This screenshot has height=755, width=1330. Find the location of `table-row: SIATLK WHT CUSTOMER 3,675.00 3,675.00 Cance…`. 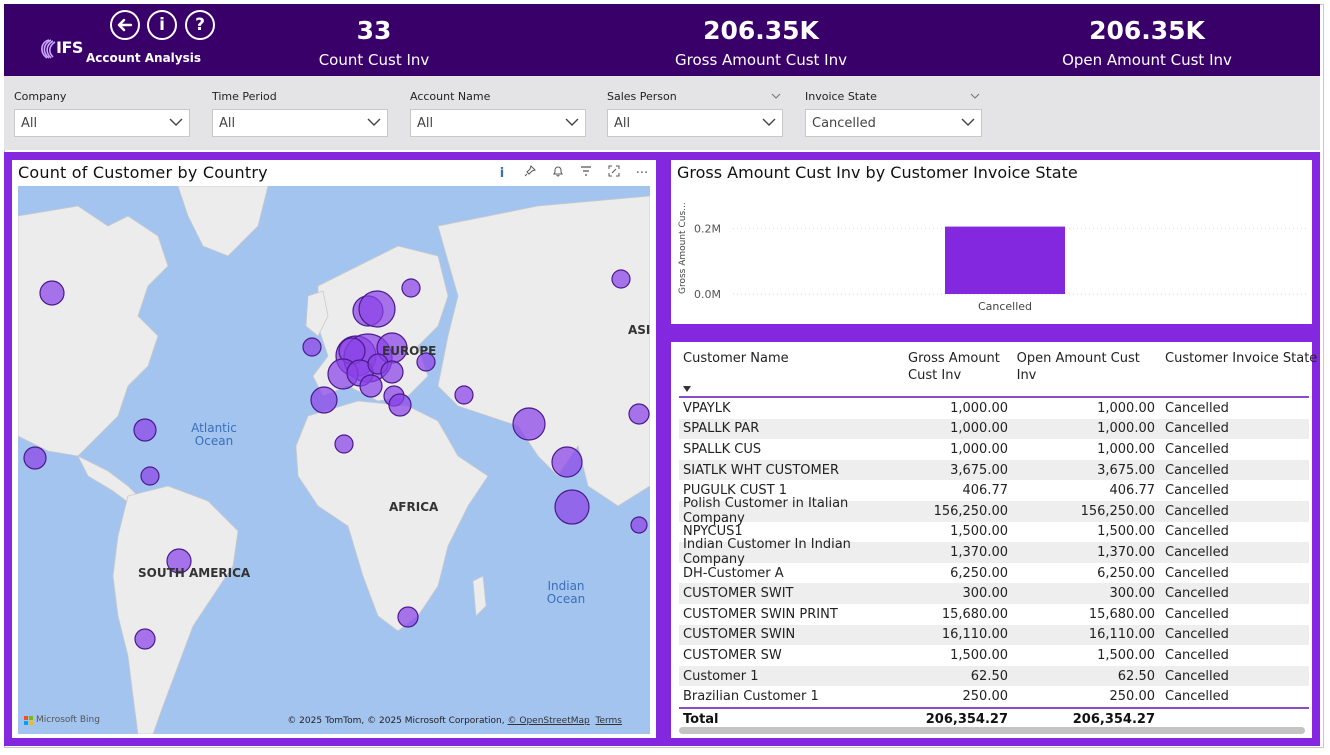

table-row: SIATLK WHT CUSTOMER 3,675.00 3,675.00 Cance… is located at coordinates (994, 470).